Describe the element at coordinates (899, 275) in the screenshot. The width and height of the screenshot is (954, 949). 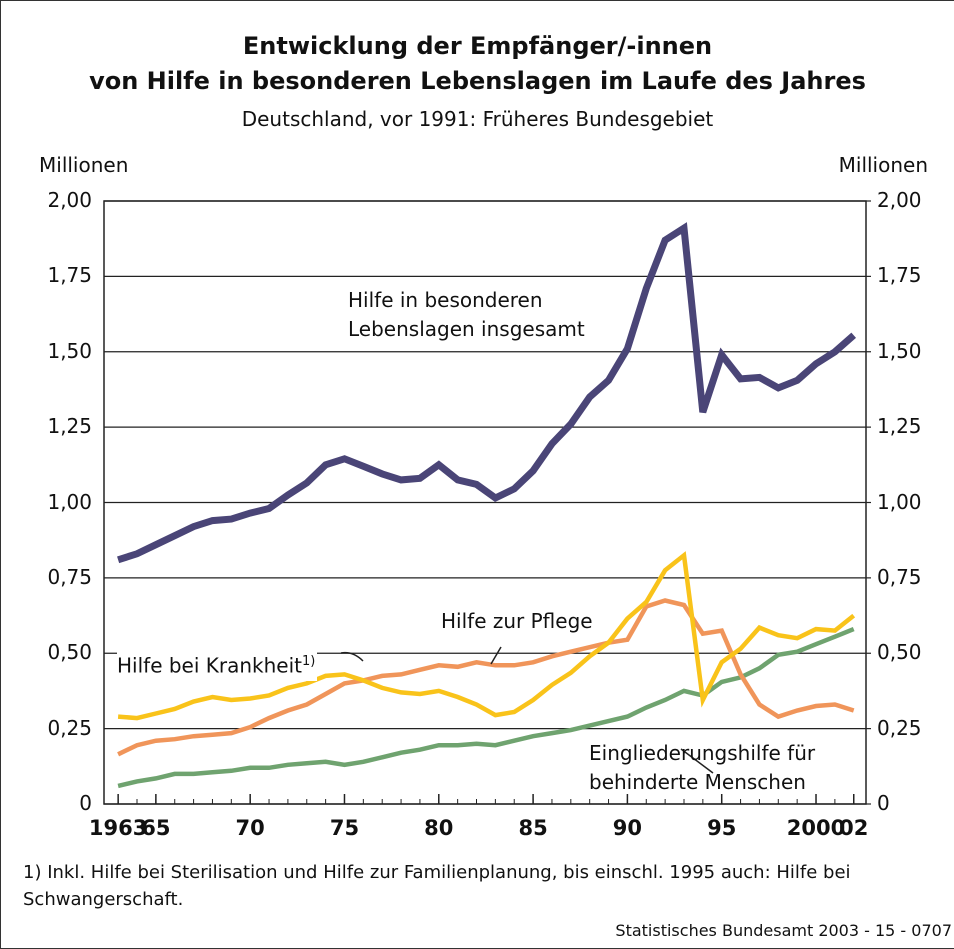
I see `y2-tick-label: 1,75` at that location.